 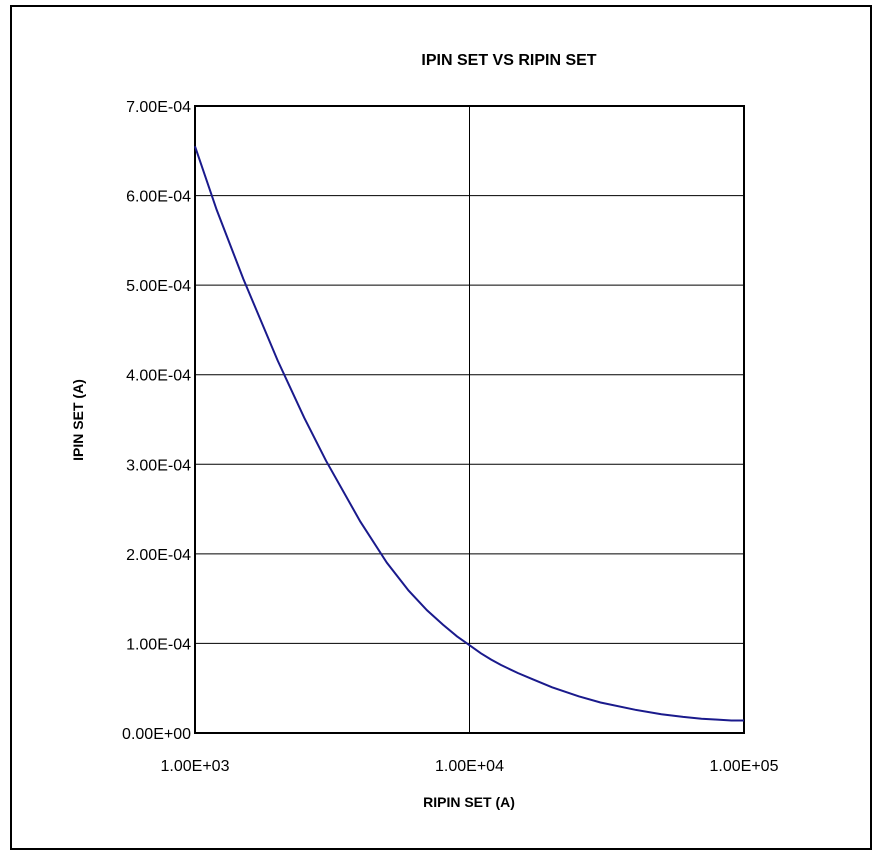 I want to click on y-tick-label: 0.00E+00, so click(x=156, y=734).